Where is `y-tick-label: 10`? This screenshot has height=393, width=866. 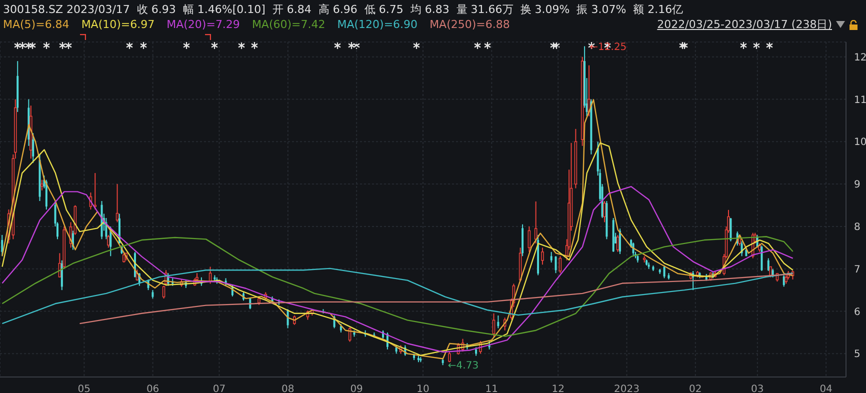
y-tick-label: 10 is located at coordinates (860, 142).